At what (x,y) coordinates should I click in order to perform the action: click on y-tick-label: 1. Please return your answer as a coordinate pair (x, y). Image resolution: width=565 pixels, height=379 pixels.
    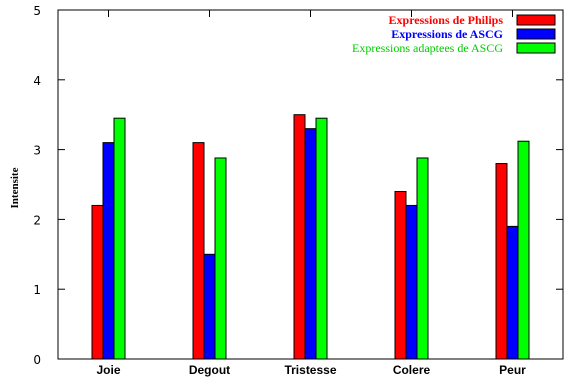
    Looking at the image, I should click on (37, 290).